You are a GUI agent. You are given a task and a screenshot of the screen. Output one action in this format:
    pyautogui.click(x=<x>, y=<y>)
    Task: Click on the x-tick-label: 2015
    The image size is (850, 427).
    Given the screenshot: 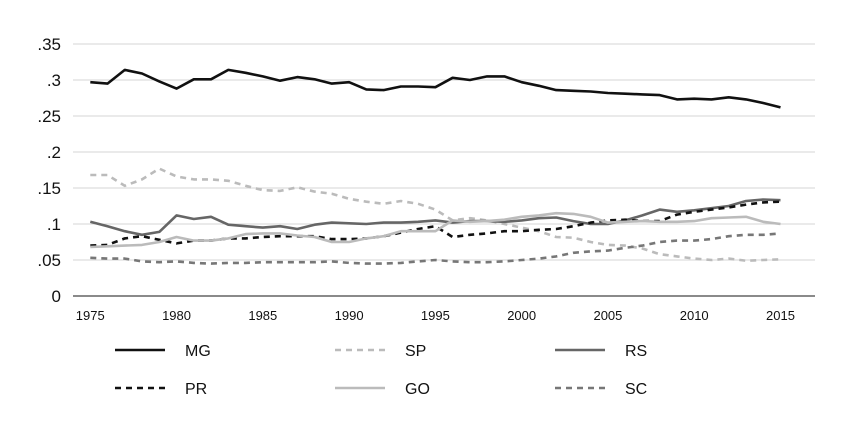 What is the action you would take?
    pyautogui.click(x=780, y=315)
    